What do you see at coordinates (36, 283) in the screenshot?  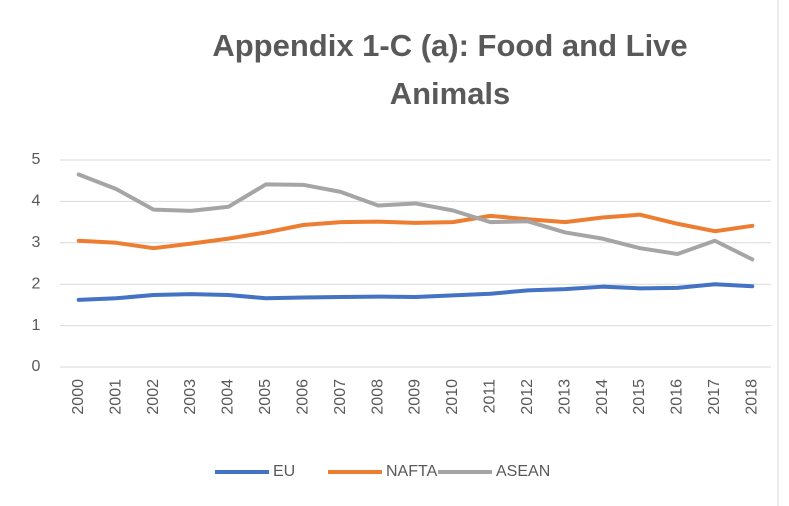 I see `y-tick-label: 2` at bounding box center [36, 283].